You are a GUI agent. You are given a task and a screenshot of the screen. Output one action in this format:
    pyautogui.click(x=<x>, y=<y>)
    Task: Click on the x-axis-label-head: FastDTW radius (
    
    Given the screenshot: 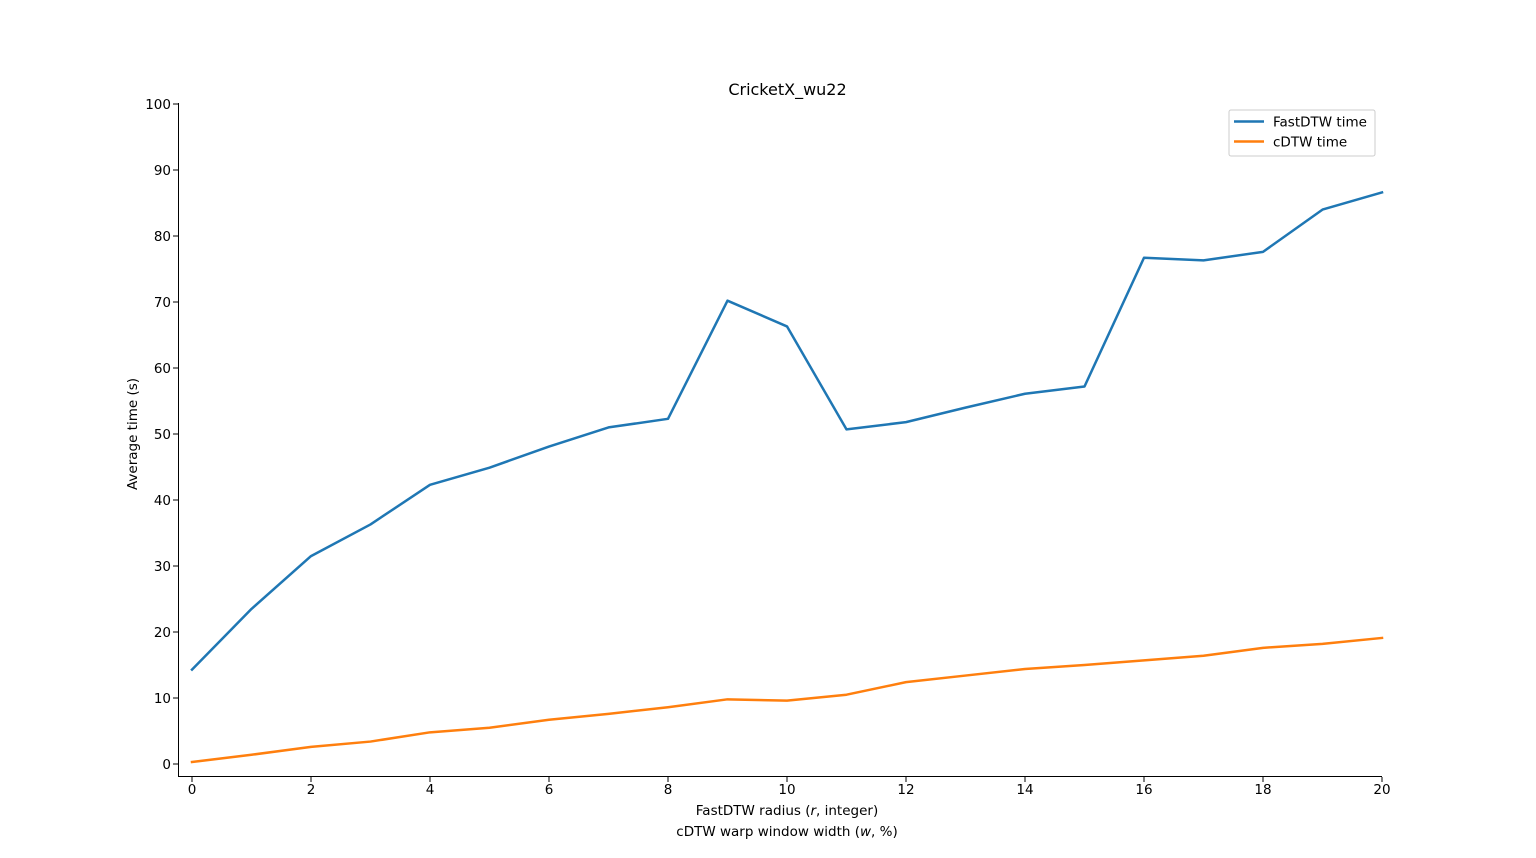 What is the action you would take?
    pyautogui.click(x=753, y=811)
    